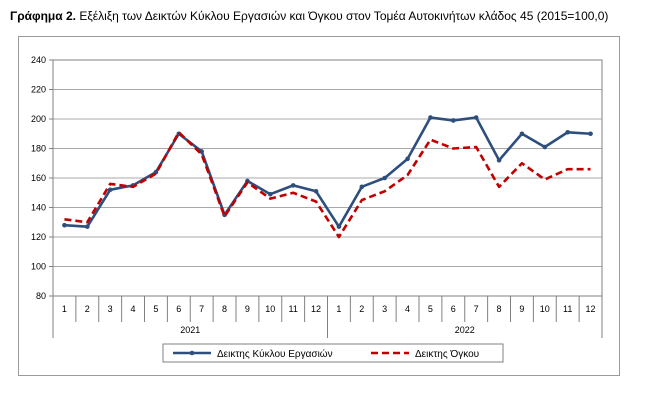  Describe the element at coordinates (38, 208) in the screenshot. I see `y-tick-label-140: 140` at that location.